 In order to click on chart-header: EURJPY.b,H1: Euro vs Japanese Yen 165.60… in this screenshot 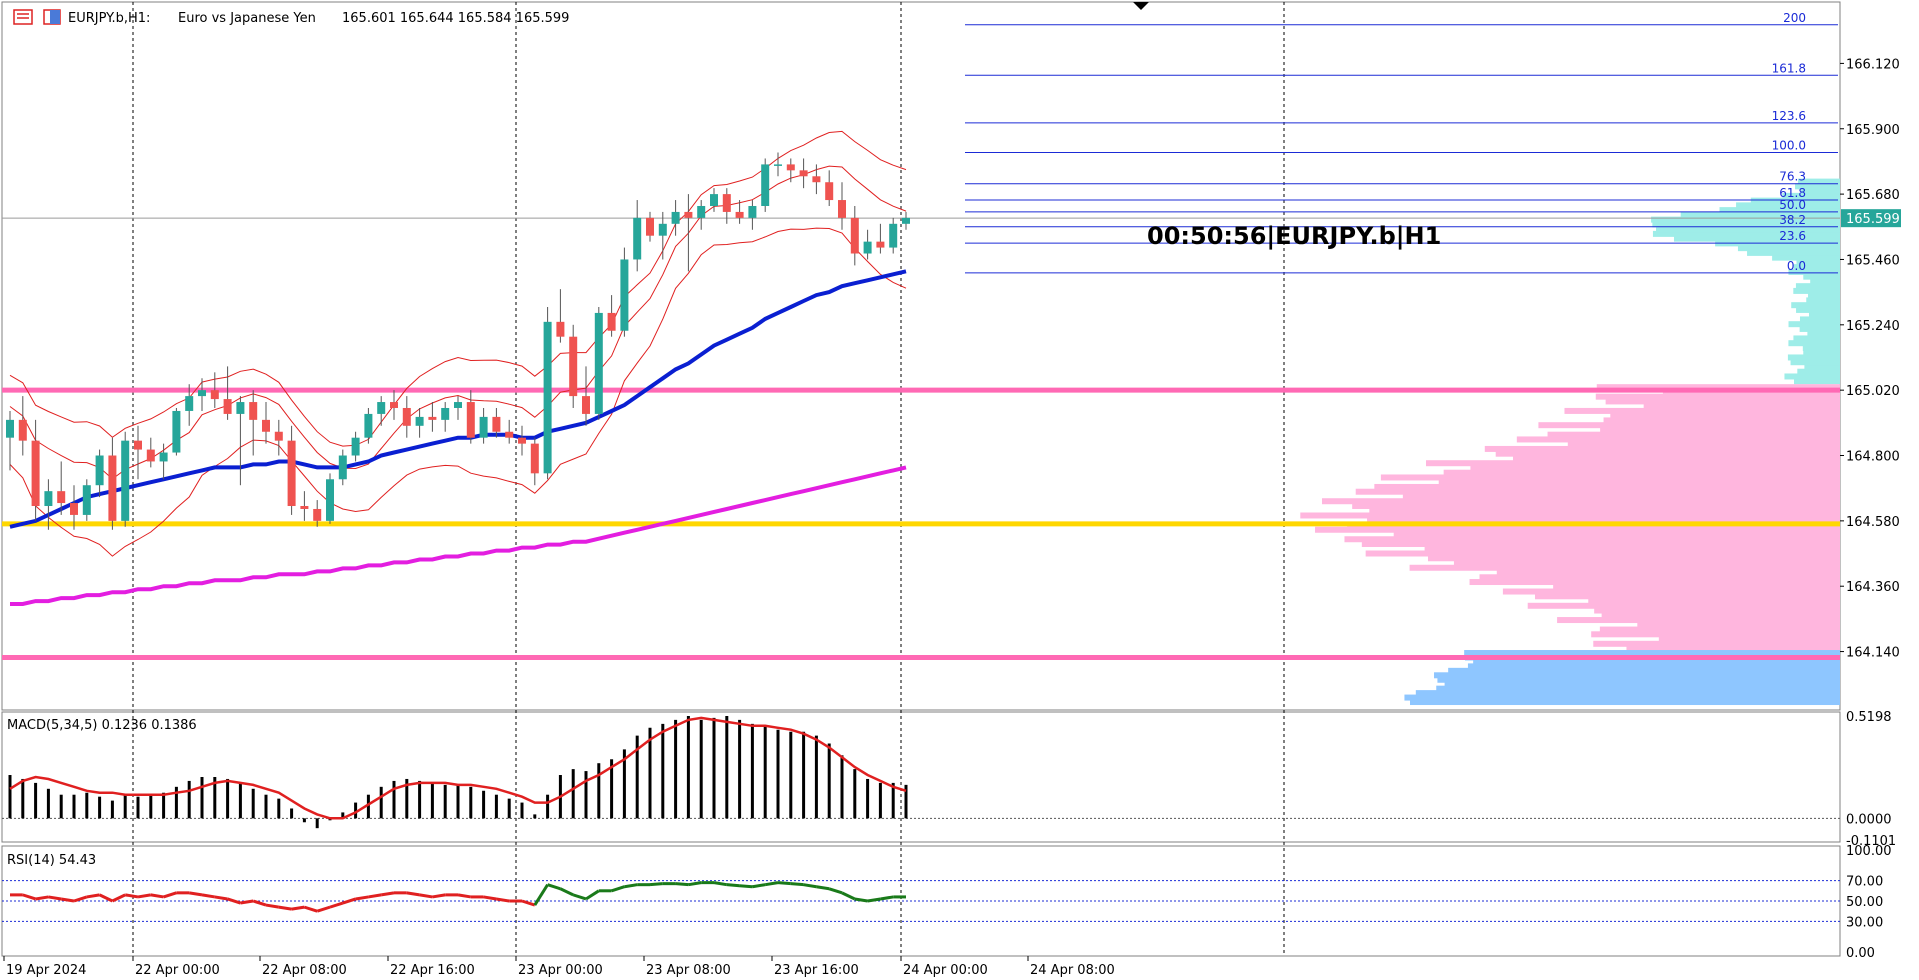, I will do `click(291, 17)`.